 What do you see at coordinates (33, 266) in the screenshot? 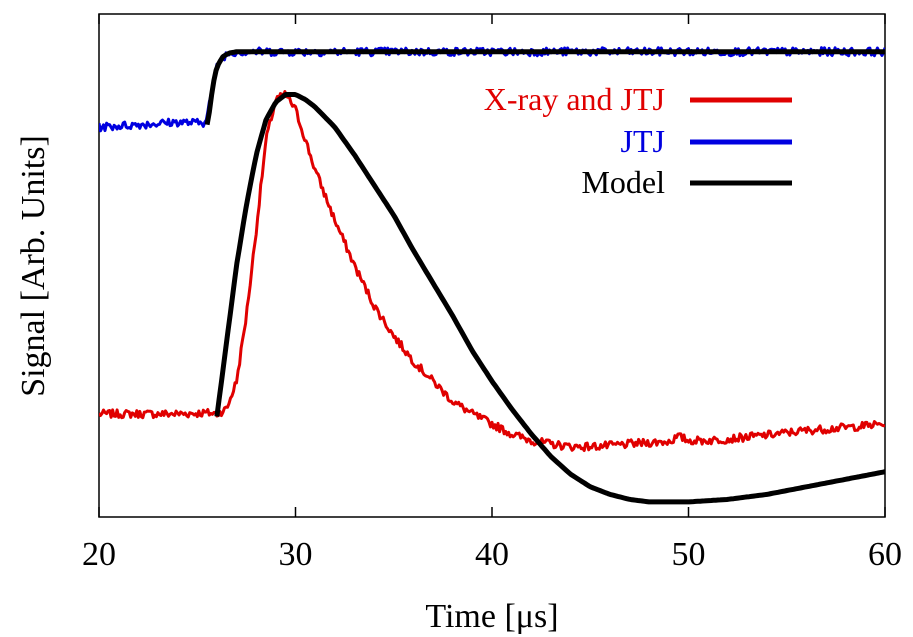
I see `y-axis-label: Signal [Arb. Units]` at bounding box center [33, 266].